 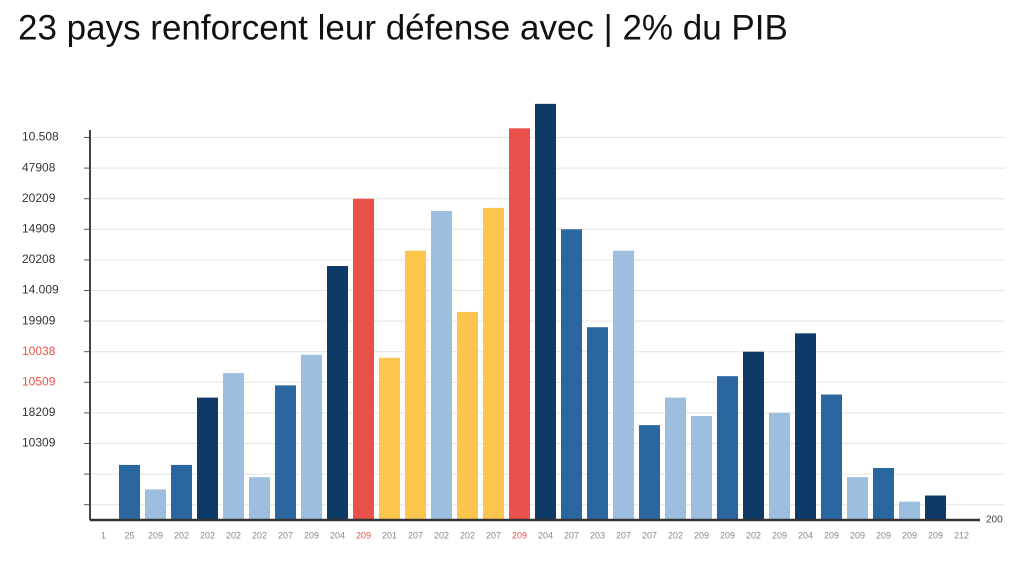 What do you see at coordinates (39, 381) in the screenshot?
I see `y-tick-label: 10509` at bounding box center [39, 381].